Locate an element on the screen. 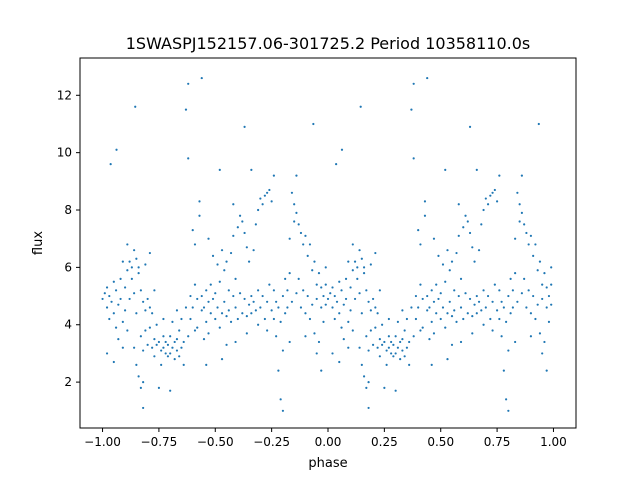  x-tick-label: 0.00 is located at coordinates (328, 442).